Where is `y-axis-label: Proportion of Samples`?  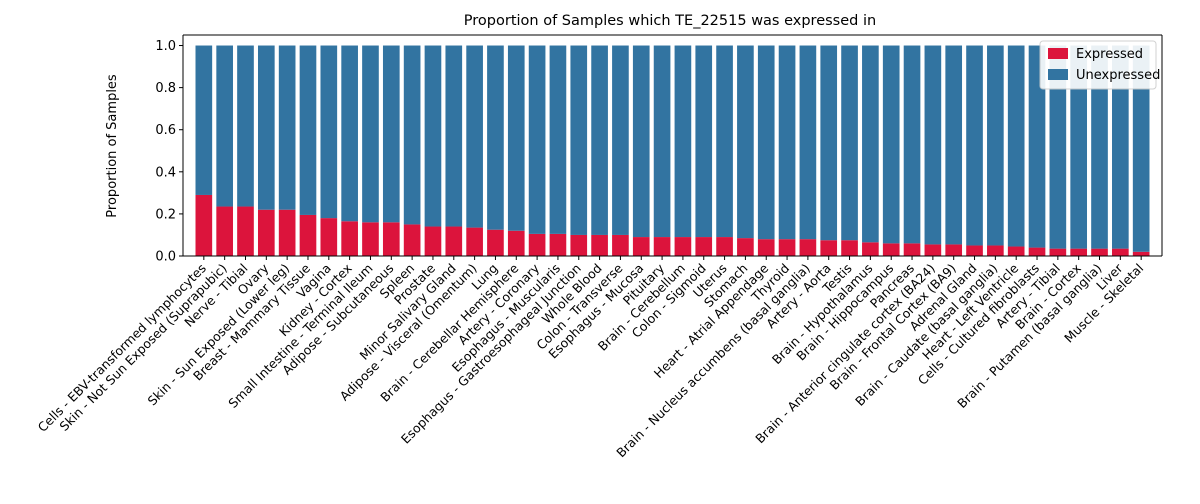
y-axis-label: Proportion of Samples is located at coordinates (112, 146).